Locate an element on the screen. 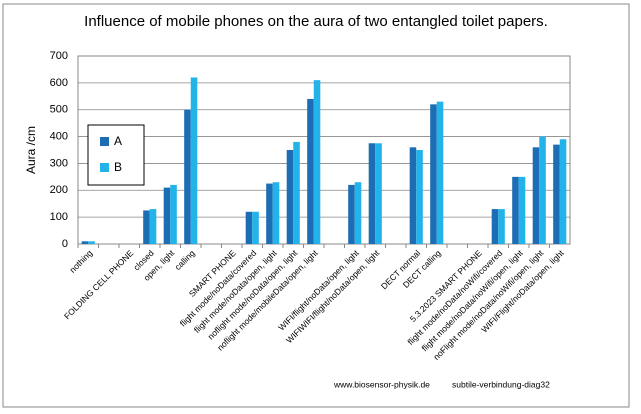 The image size is (641, 414). y-tick-label: 300 is located at coordinates (59, 163).